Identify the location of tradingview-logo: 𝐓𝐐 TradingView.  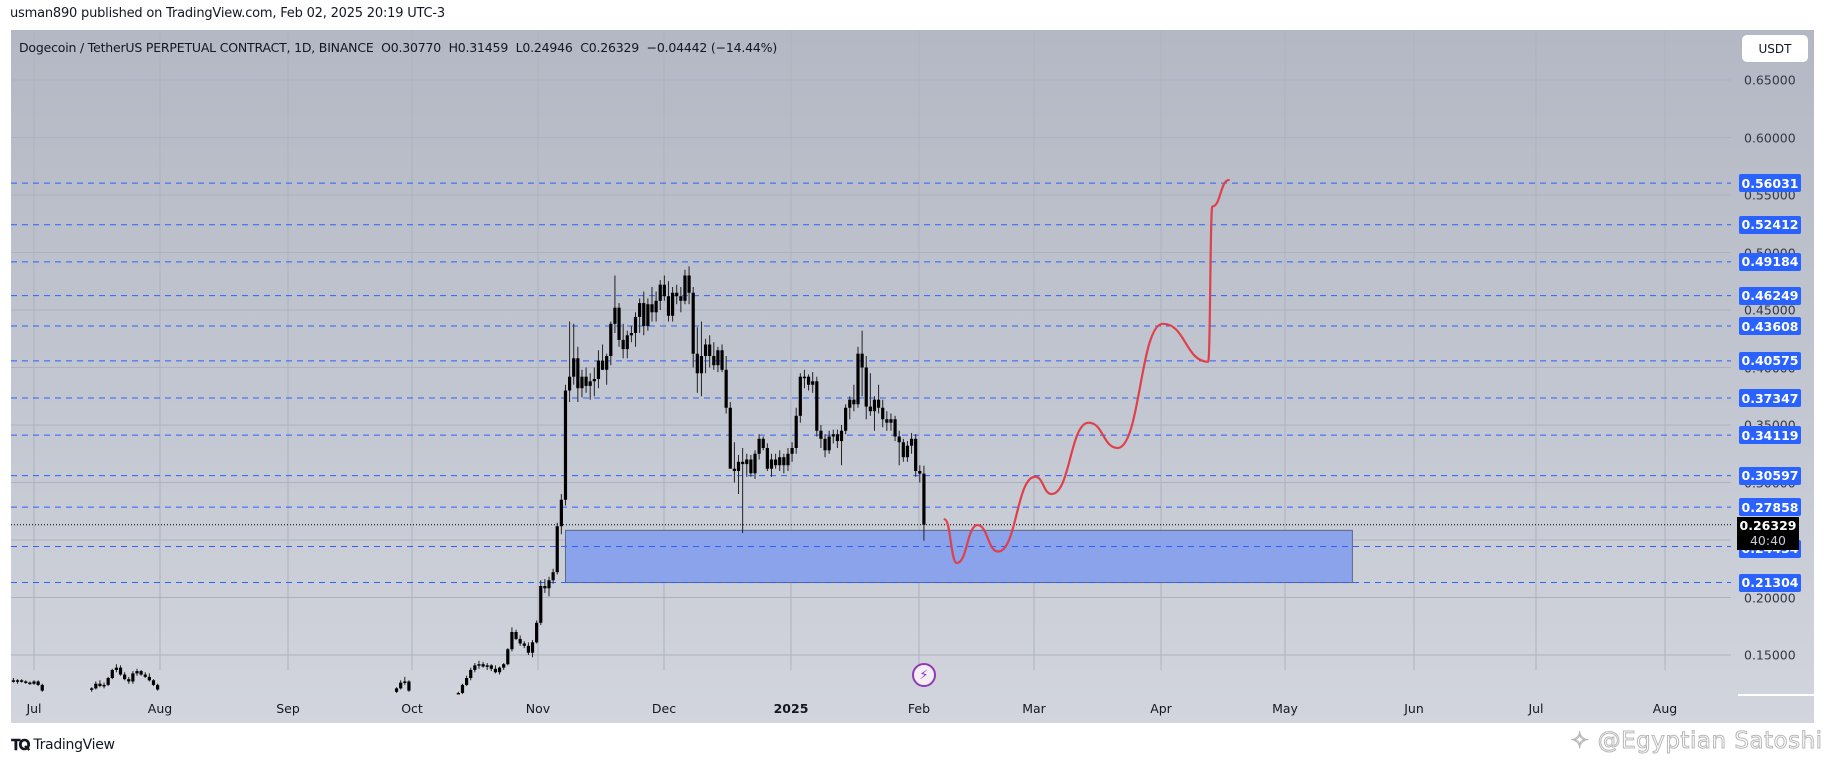
(63, 745).